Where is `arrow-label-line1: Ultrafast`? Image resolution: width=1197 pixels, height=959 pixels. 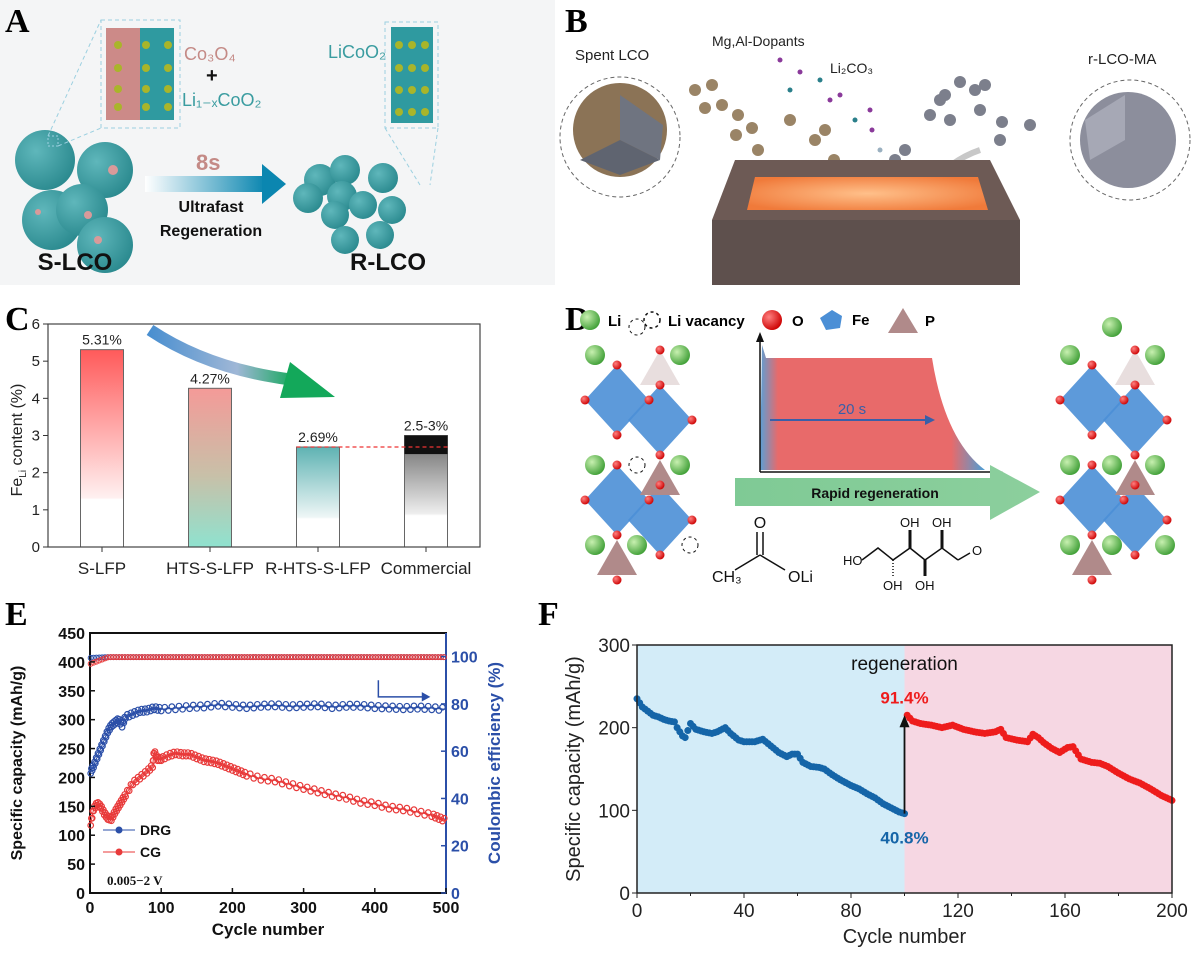
arrow-label-line1: Ultrafast is located at coordinates (212, 207).